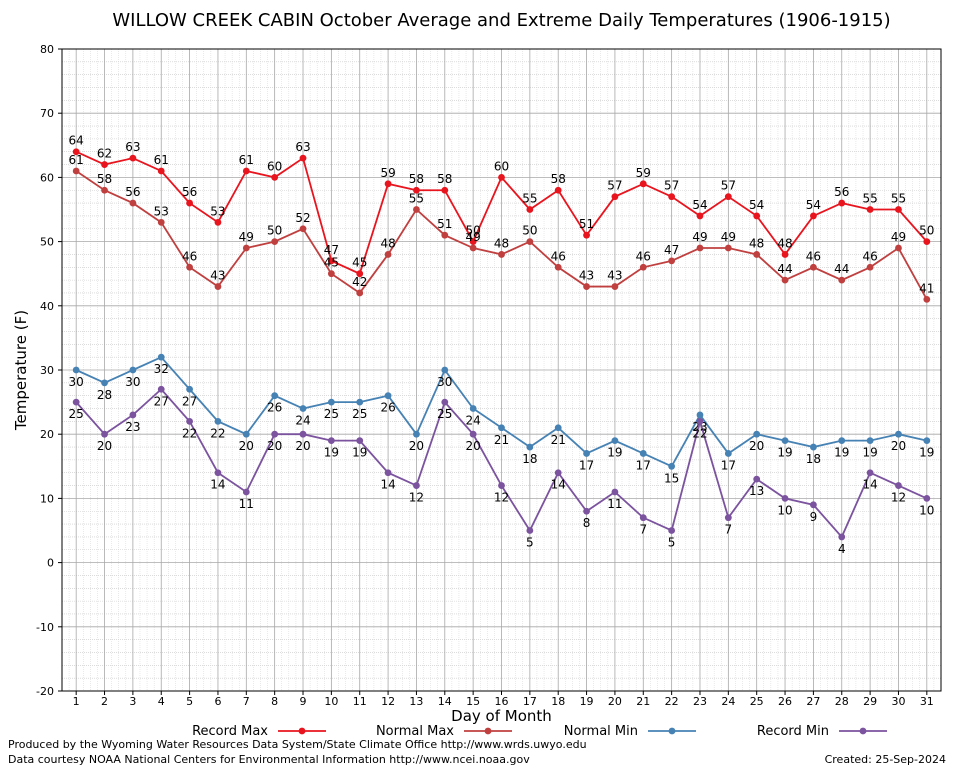 The width and height of the screenshot is (954, 772). What do you see at coordinates (104, 395) in the screenshot?
I see `data-label-normal-min: 28` at bounding box center [104, 395].